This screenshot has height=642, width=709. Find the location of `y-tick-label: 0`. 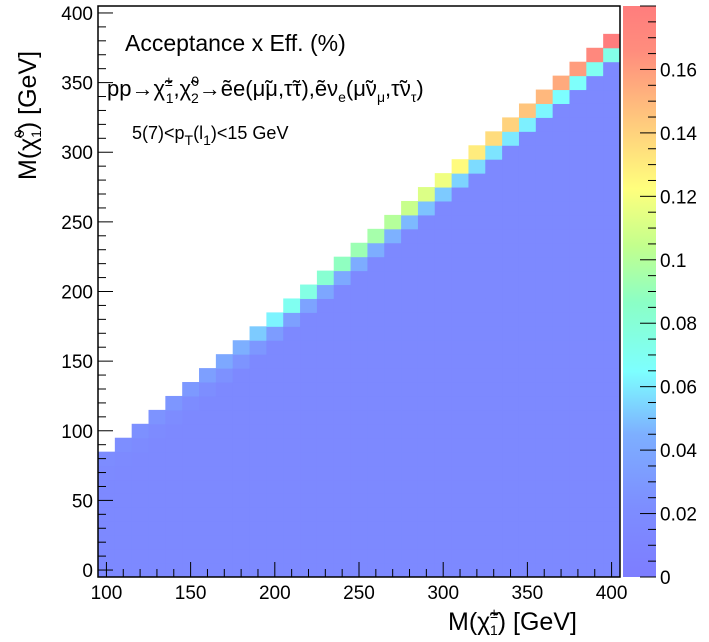

y-tick-label: 0 is located at coordinates (87, 571).